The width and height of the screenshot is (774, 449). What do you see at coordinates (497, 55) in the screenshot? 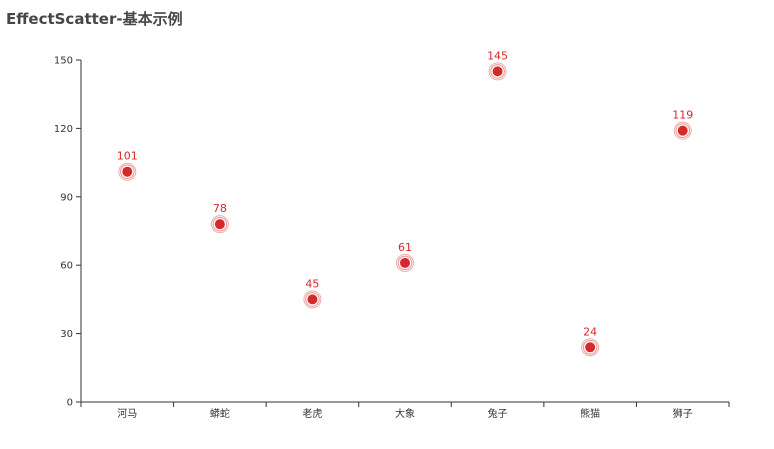
I see `point-value-label: 145` at bounding box center [497, 55].